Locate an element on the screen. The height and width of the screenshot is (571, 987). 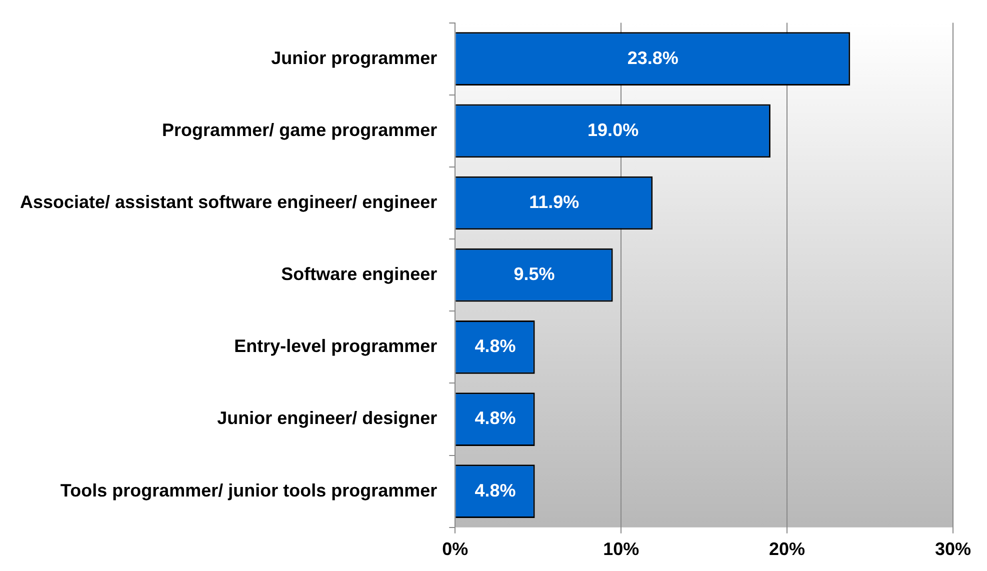
x-tick-label: 0% is located at coordinates (455, 549).